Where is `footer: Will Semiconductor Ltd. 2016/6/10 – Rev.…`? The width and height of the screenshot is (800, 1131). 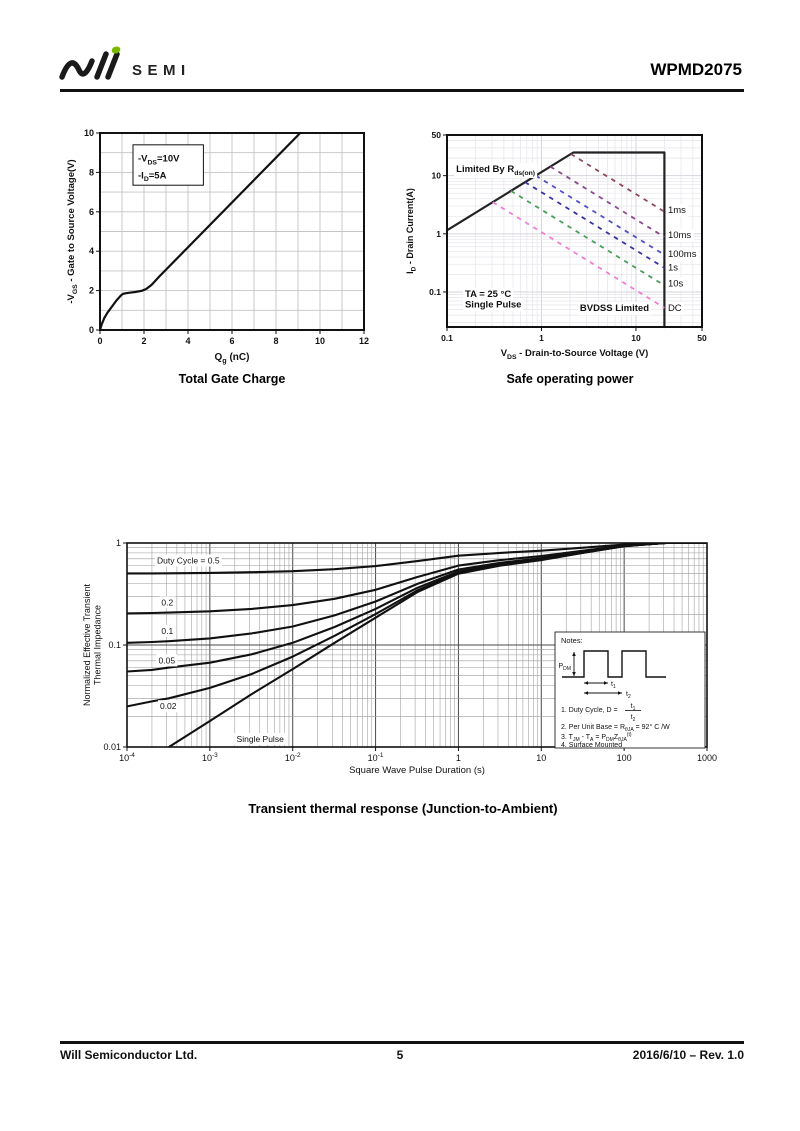 footer: Will Semiconductor Ltd. 2016/6/10 – Rev.… is located at coordinates (402, 1055).